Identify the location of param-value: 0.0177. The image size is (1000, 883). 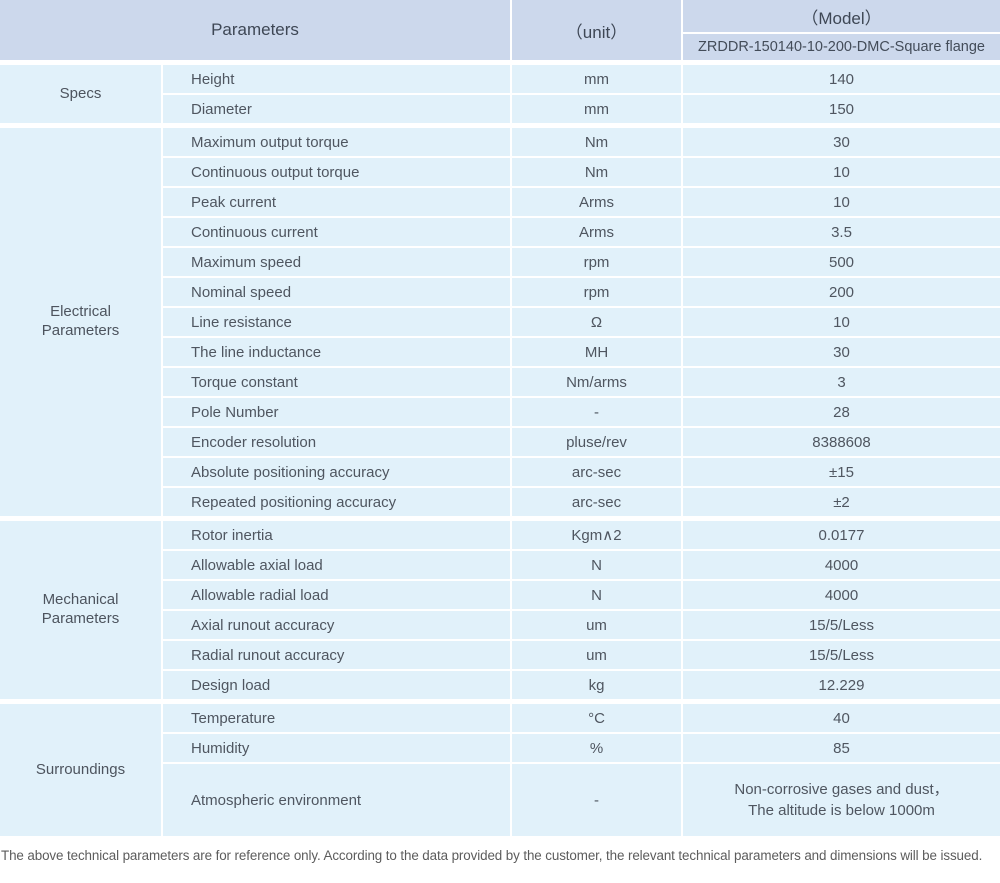
(841, 535).